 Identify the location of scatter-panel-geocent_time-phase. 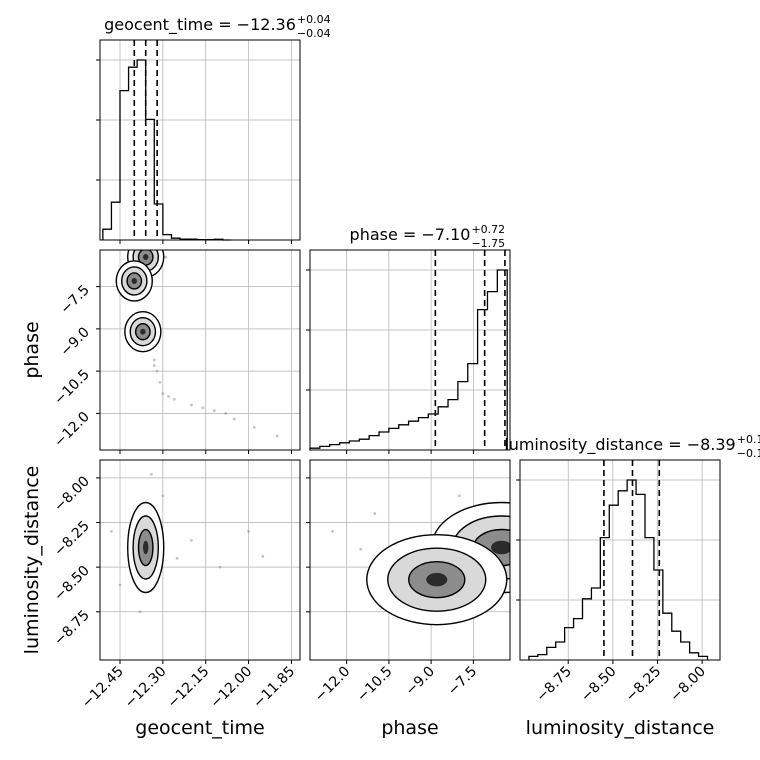
(198, 351).